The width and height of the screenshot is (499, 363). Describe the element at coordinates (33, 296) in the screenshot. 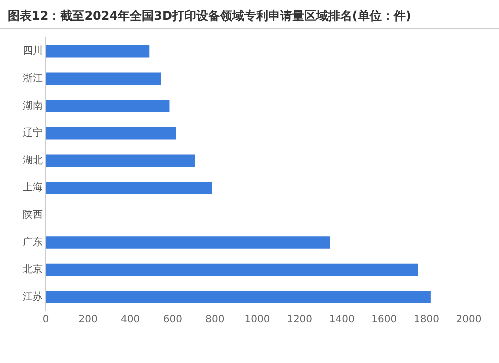

I see `y-tick-label: 江苏` at that location.